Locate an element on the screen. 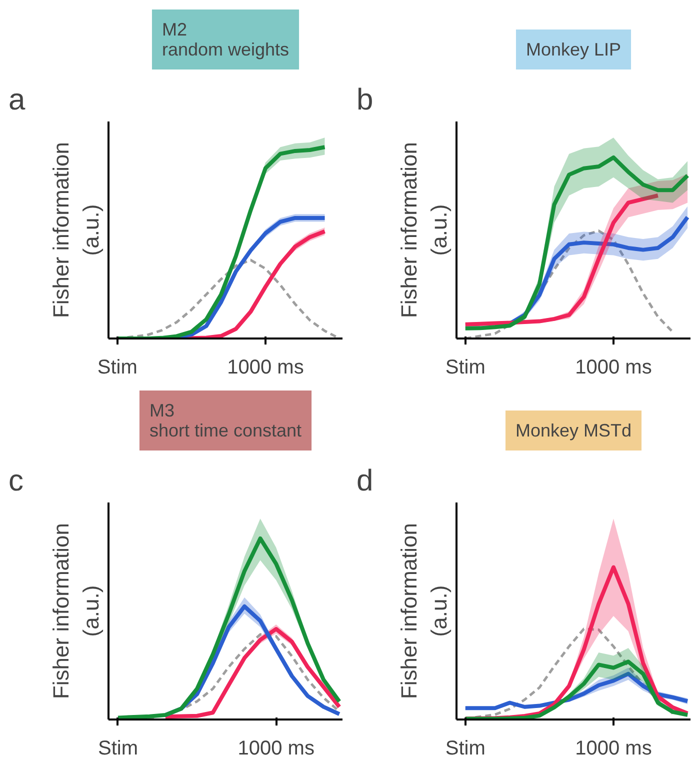 The width and height of the screenshot is (696, 763). chart-title: Monkey MSTd is located at coordinates (573, 430).